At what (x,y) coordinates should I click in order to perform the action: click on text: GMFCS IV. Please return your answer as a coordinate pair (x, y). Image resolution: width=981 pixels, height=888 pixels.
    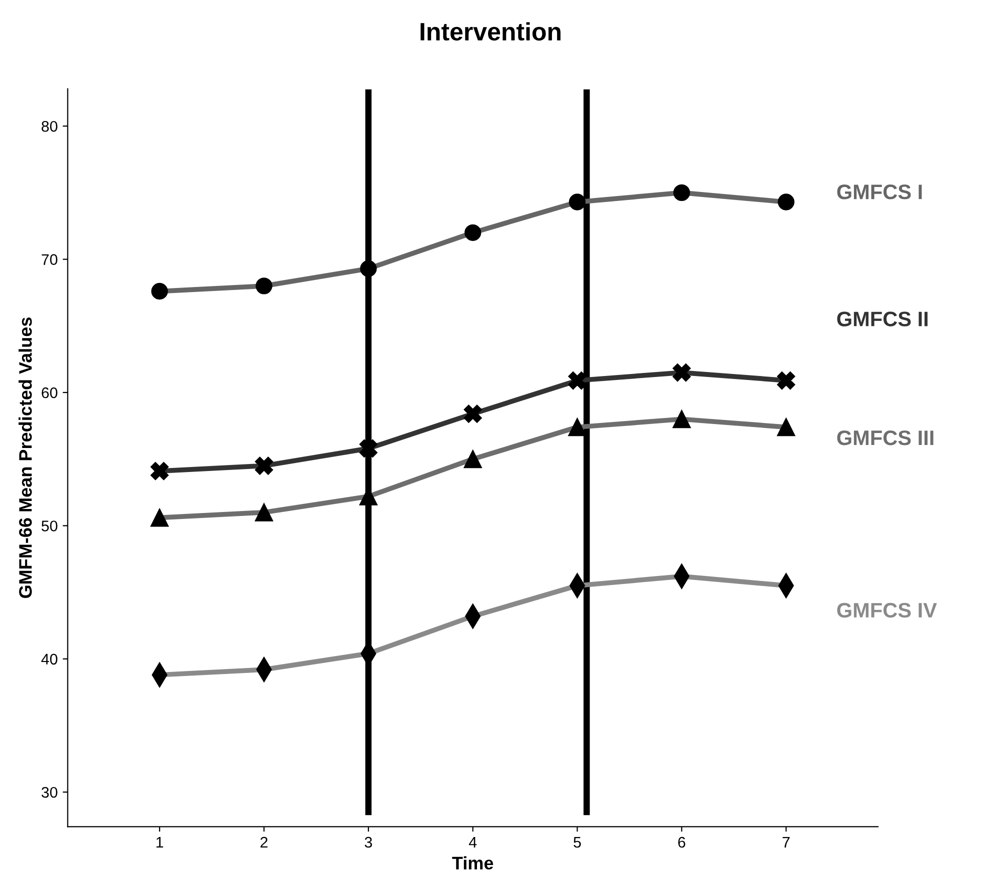
    Looking at the image, I should click on (887, 610).